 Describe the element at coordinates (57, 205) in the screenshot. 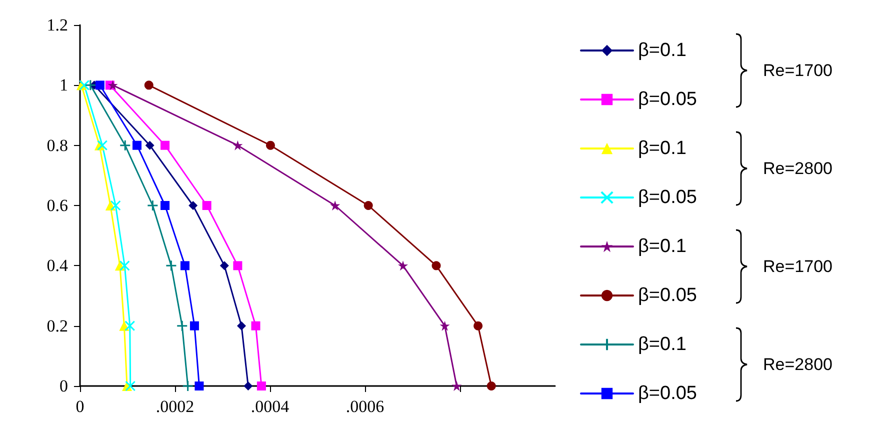

I see `y-tick-label: 0.6` at that location.